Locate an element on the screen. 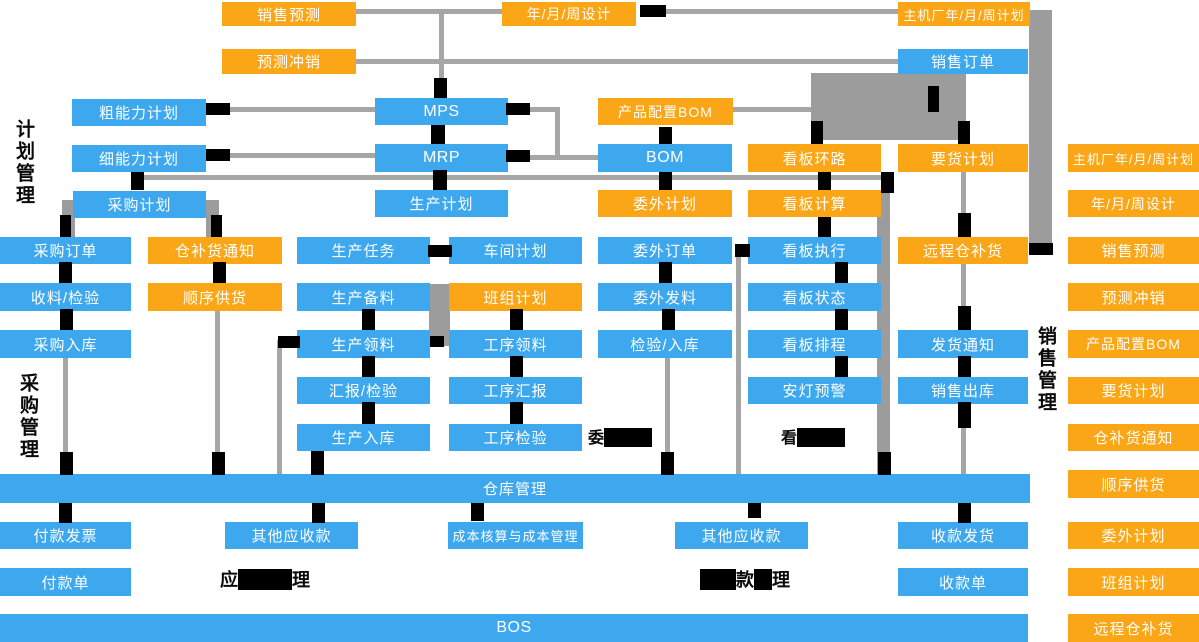 The width and height of the screenshot is (1199, 642). node-production-inbound: 生产入库 is located at coordinates (363, 437).